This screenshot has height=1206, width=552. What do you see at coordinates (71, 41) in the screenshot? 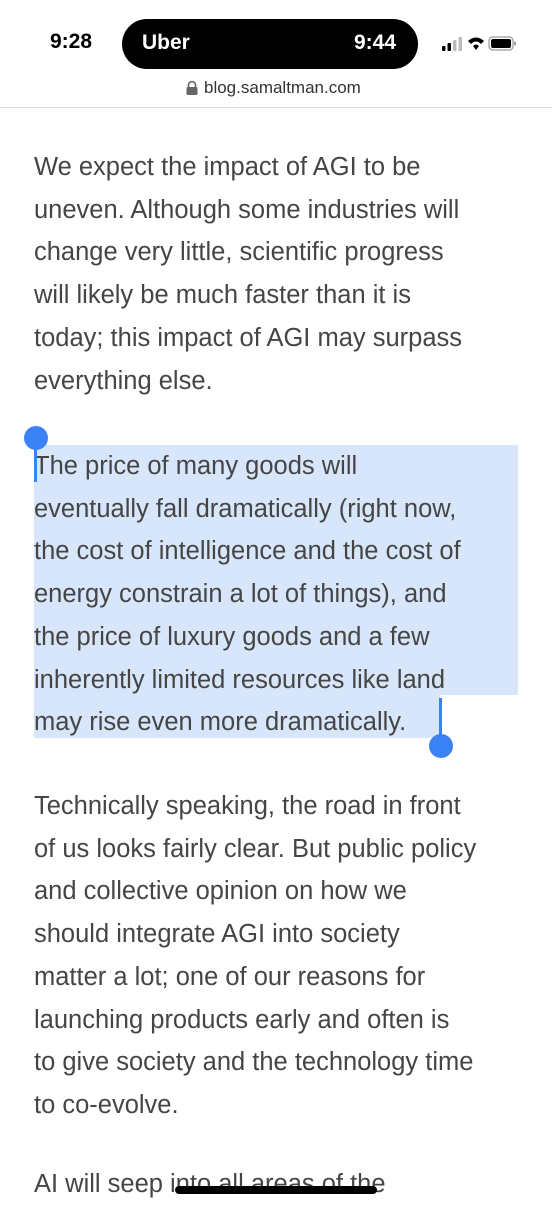
I see `status-time: 9:28` at bounding box center [71, 41].